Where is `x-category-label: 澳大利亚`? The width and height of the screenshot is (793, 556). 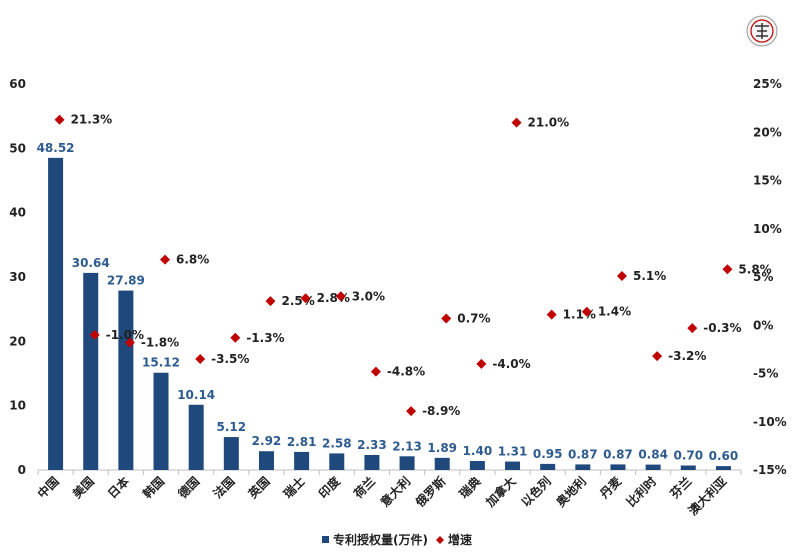 x-category-label: 澳大利亚 is located at coordinates (707, 496).